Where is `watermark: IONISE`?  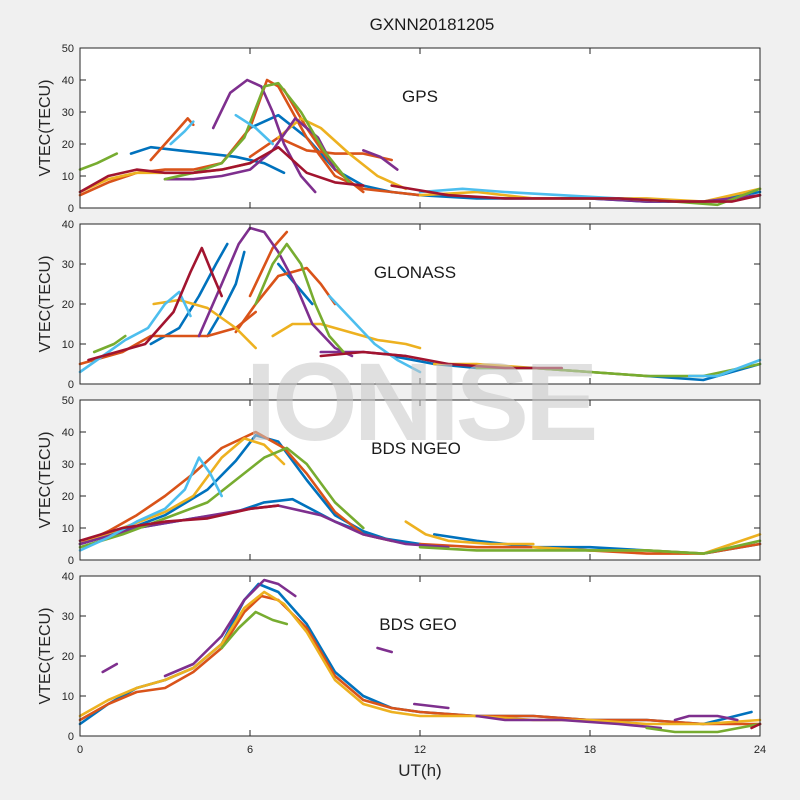
watermark: IONISE is located at coordinates (420, 402).